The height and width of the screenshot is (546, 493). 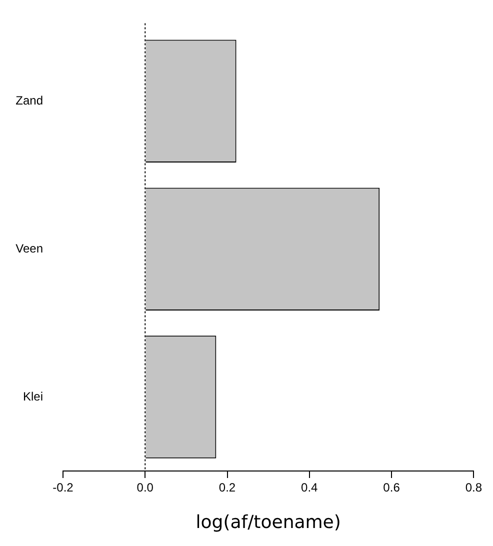 I want to click on x-tick-label: 0.0, so click(x=145, y=487).